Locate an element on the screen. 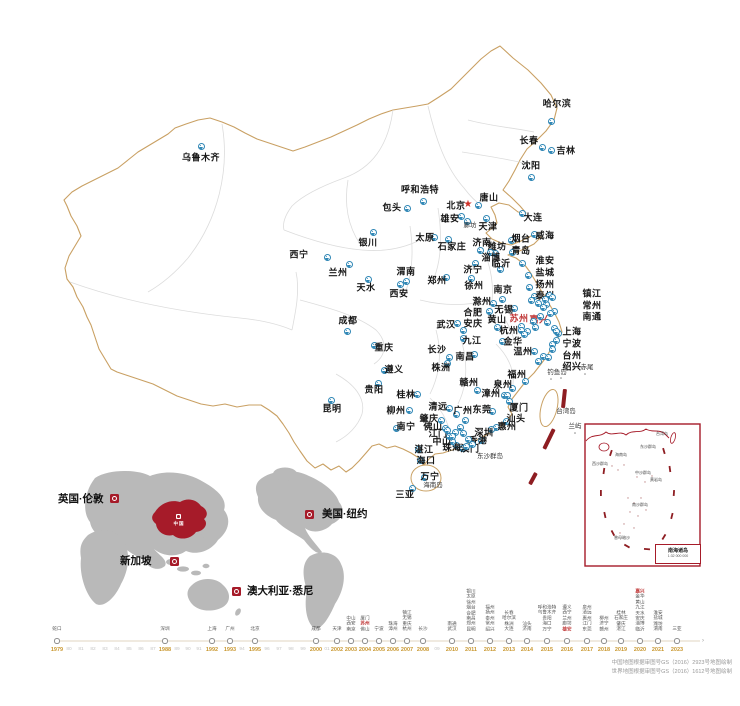 This screenshot has width=740, height=706. city-label: 赣州 is located at coordinates (469, 382).